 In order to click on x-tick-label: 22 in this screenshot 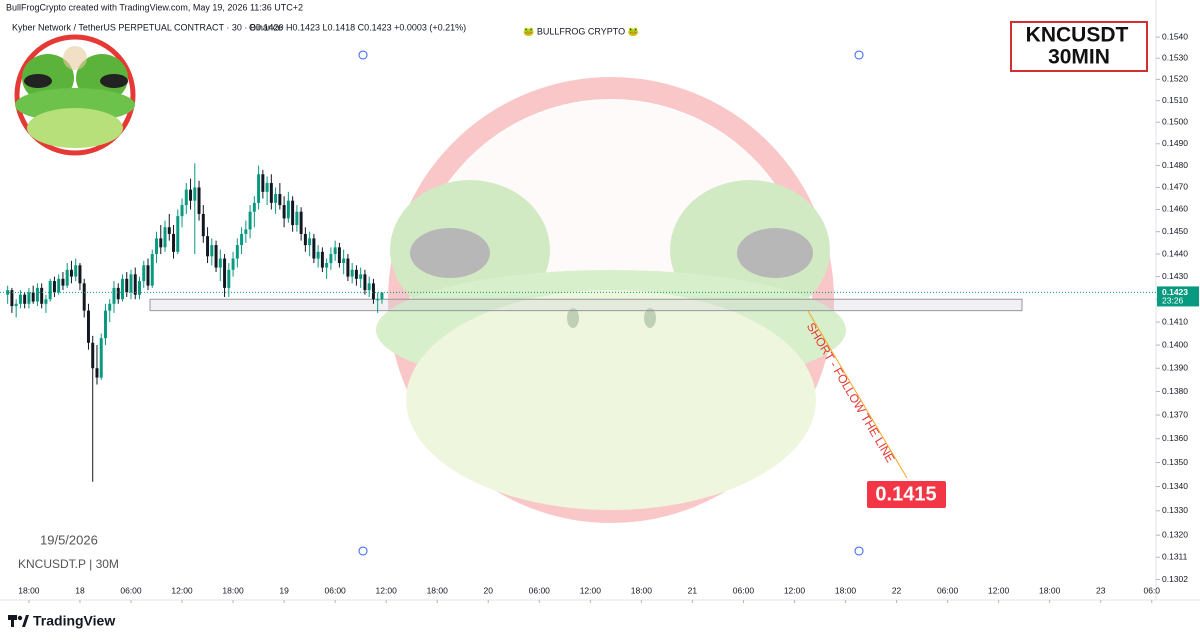, I will do `click(897, 590)`.